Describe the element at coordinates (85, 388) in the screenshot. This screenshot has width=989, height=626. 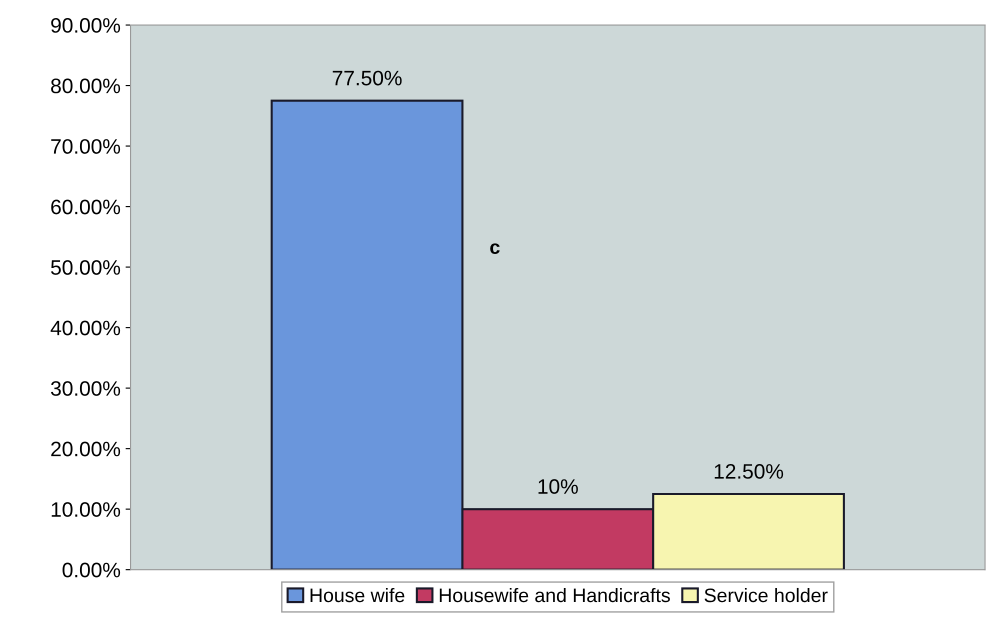
I see `y-tick-label: 30.00%` at that location.